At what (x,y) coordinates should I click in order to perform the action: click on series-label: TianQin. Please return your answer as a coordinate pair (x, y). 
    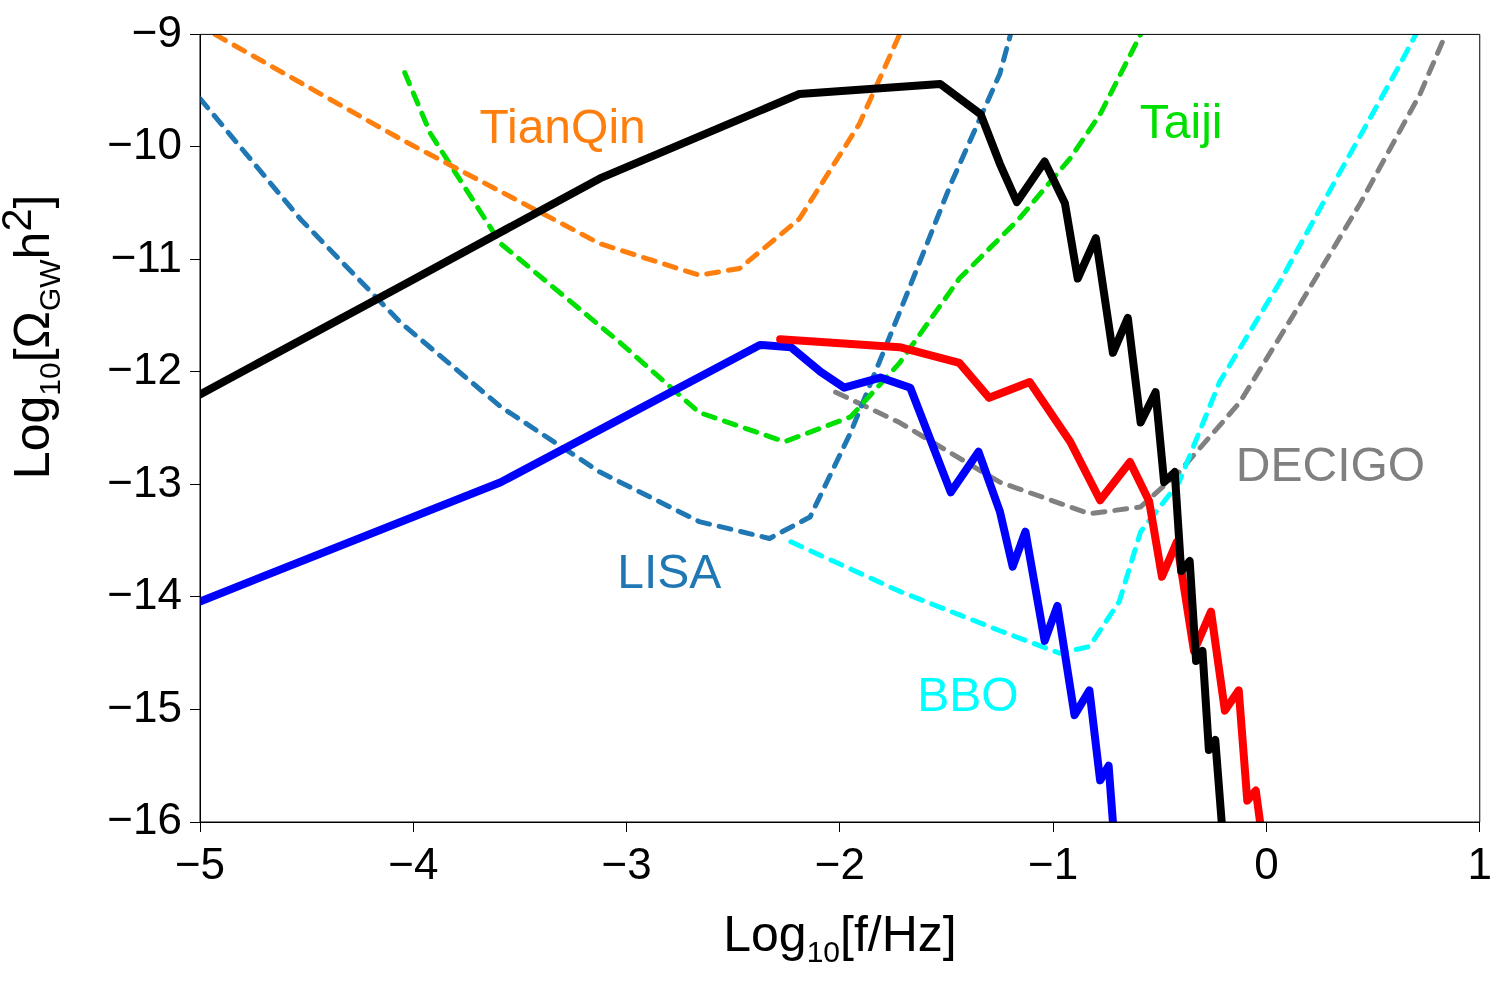
    Looking at the image, I should click on (562, 127).